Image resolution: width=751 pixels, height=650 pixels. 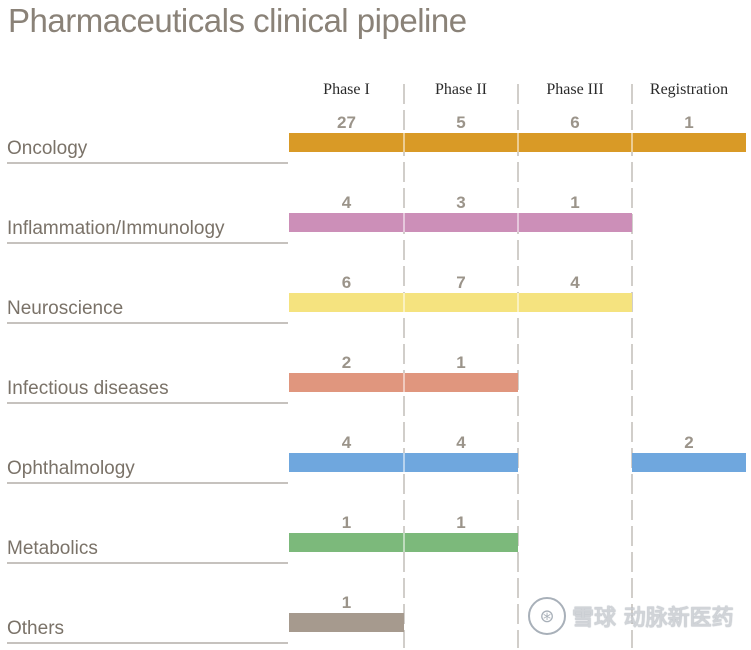 I want to click on category-label: Metabolics, so click(x=52, y=548).